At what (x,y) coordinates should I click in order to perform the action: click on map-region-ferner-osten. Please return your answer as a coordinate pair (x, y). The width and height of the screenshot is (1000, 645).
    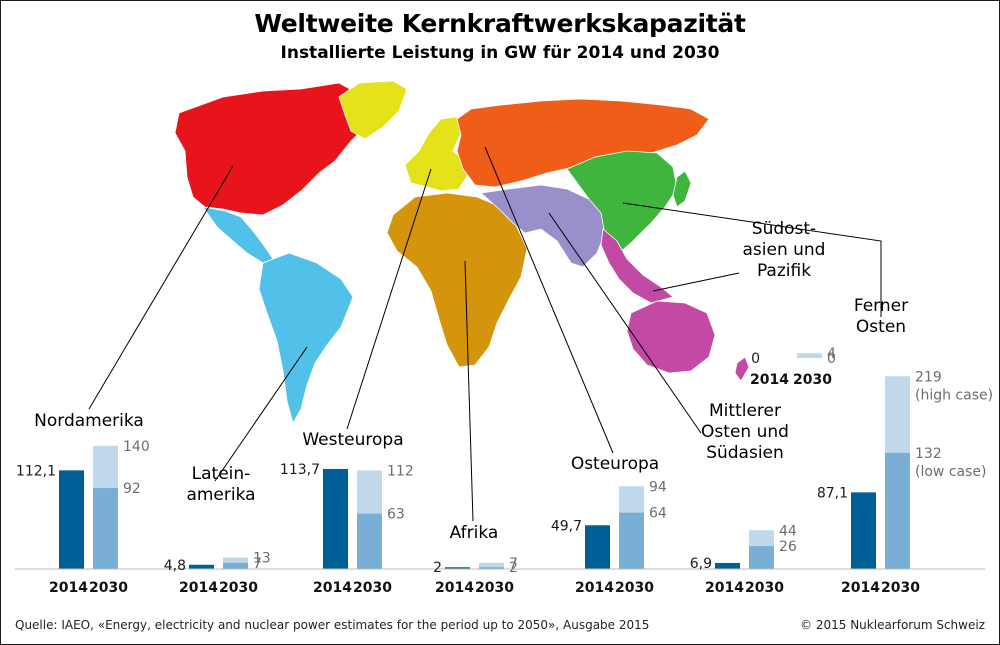
    Looking at the image, I should click on (622, 202).